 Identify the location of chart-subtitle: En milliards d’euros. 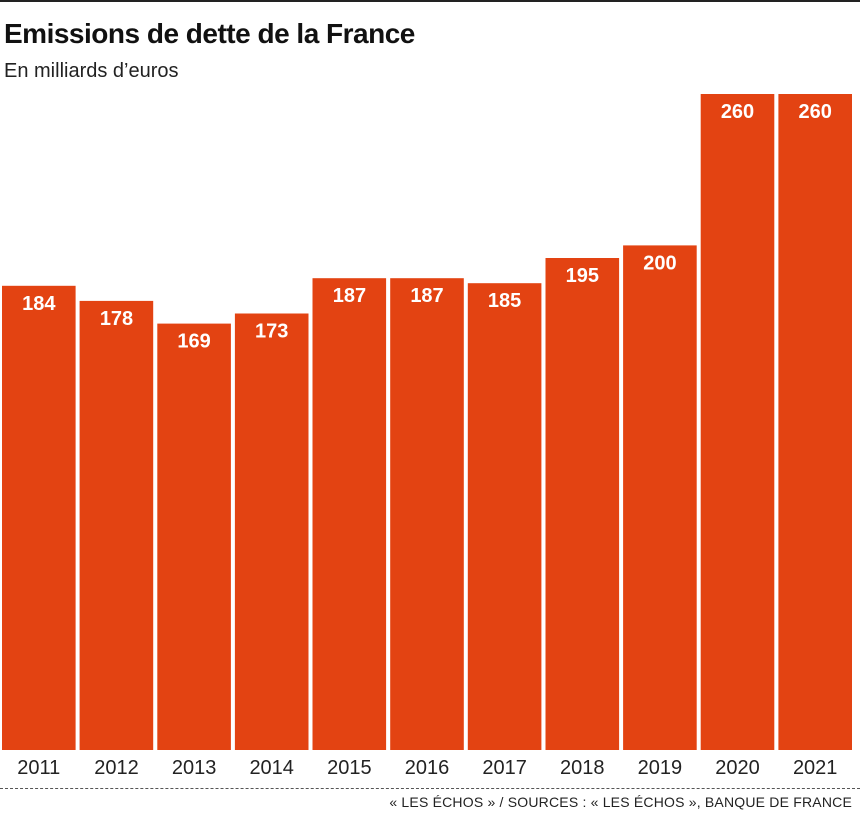
(91, 71).